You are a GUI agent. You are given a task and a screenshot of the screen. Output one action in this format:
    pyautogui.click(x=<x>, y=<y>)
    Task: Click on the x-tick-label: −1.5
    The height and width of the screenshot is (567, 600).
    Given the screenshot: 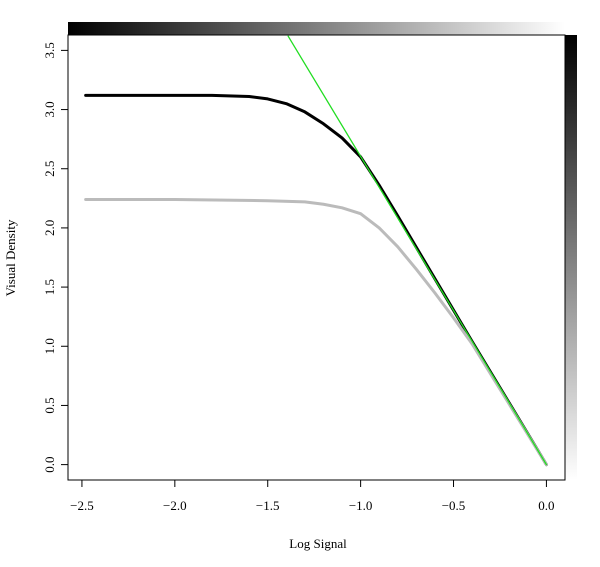 What is the action you would take?
    pyautogui.click(x=268, y=505)
    